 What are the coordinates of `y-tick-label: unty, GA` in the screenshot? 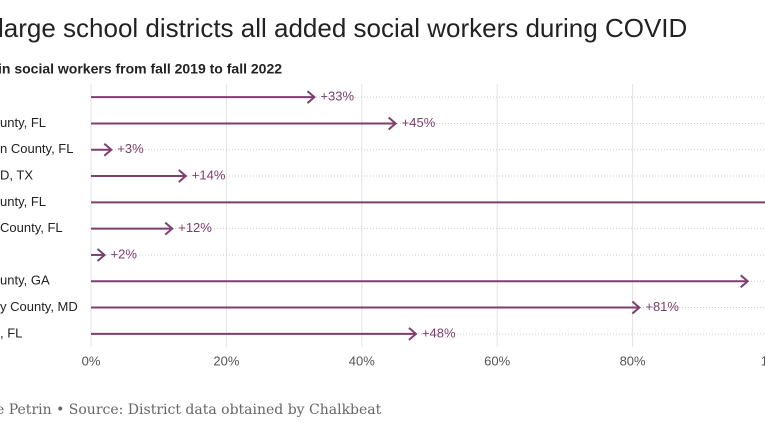 It's located at (25, 280).